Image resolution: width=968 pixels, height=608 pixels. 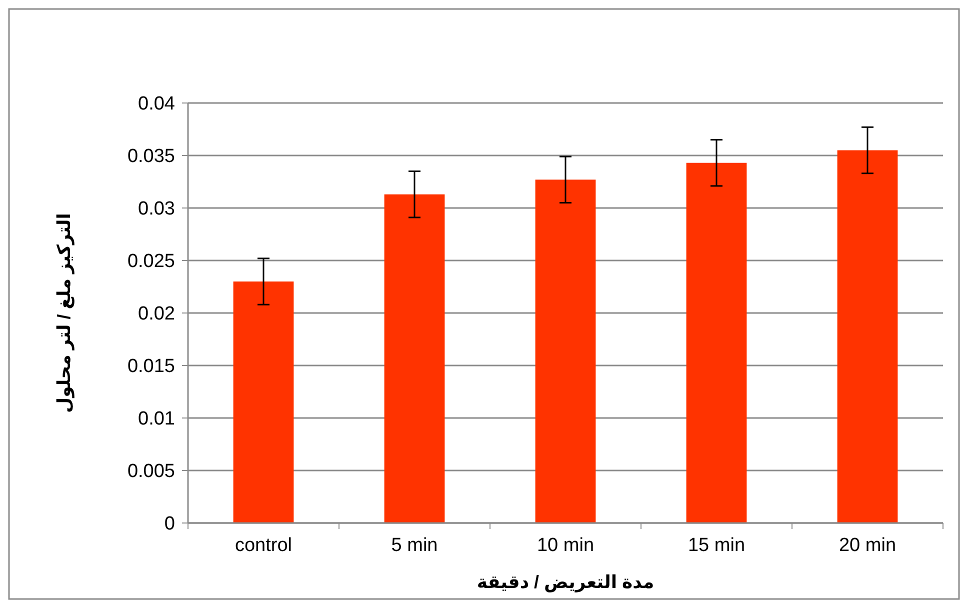 What do you see at coordinates (263, 545) in the screenshot?
I see `x-tick-label: control` at bounding box center [263, 545].